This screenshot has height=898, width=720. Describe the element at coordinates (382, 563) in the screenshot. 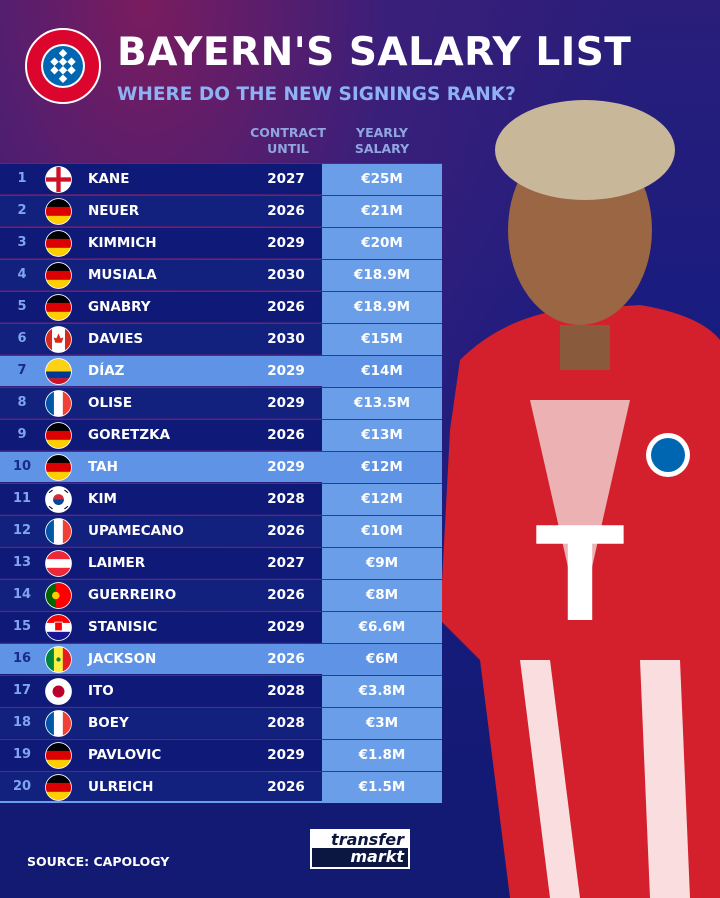

I see `yearly-salary: €9M` at that location.